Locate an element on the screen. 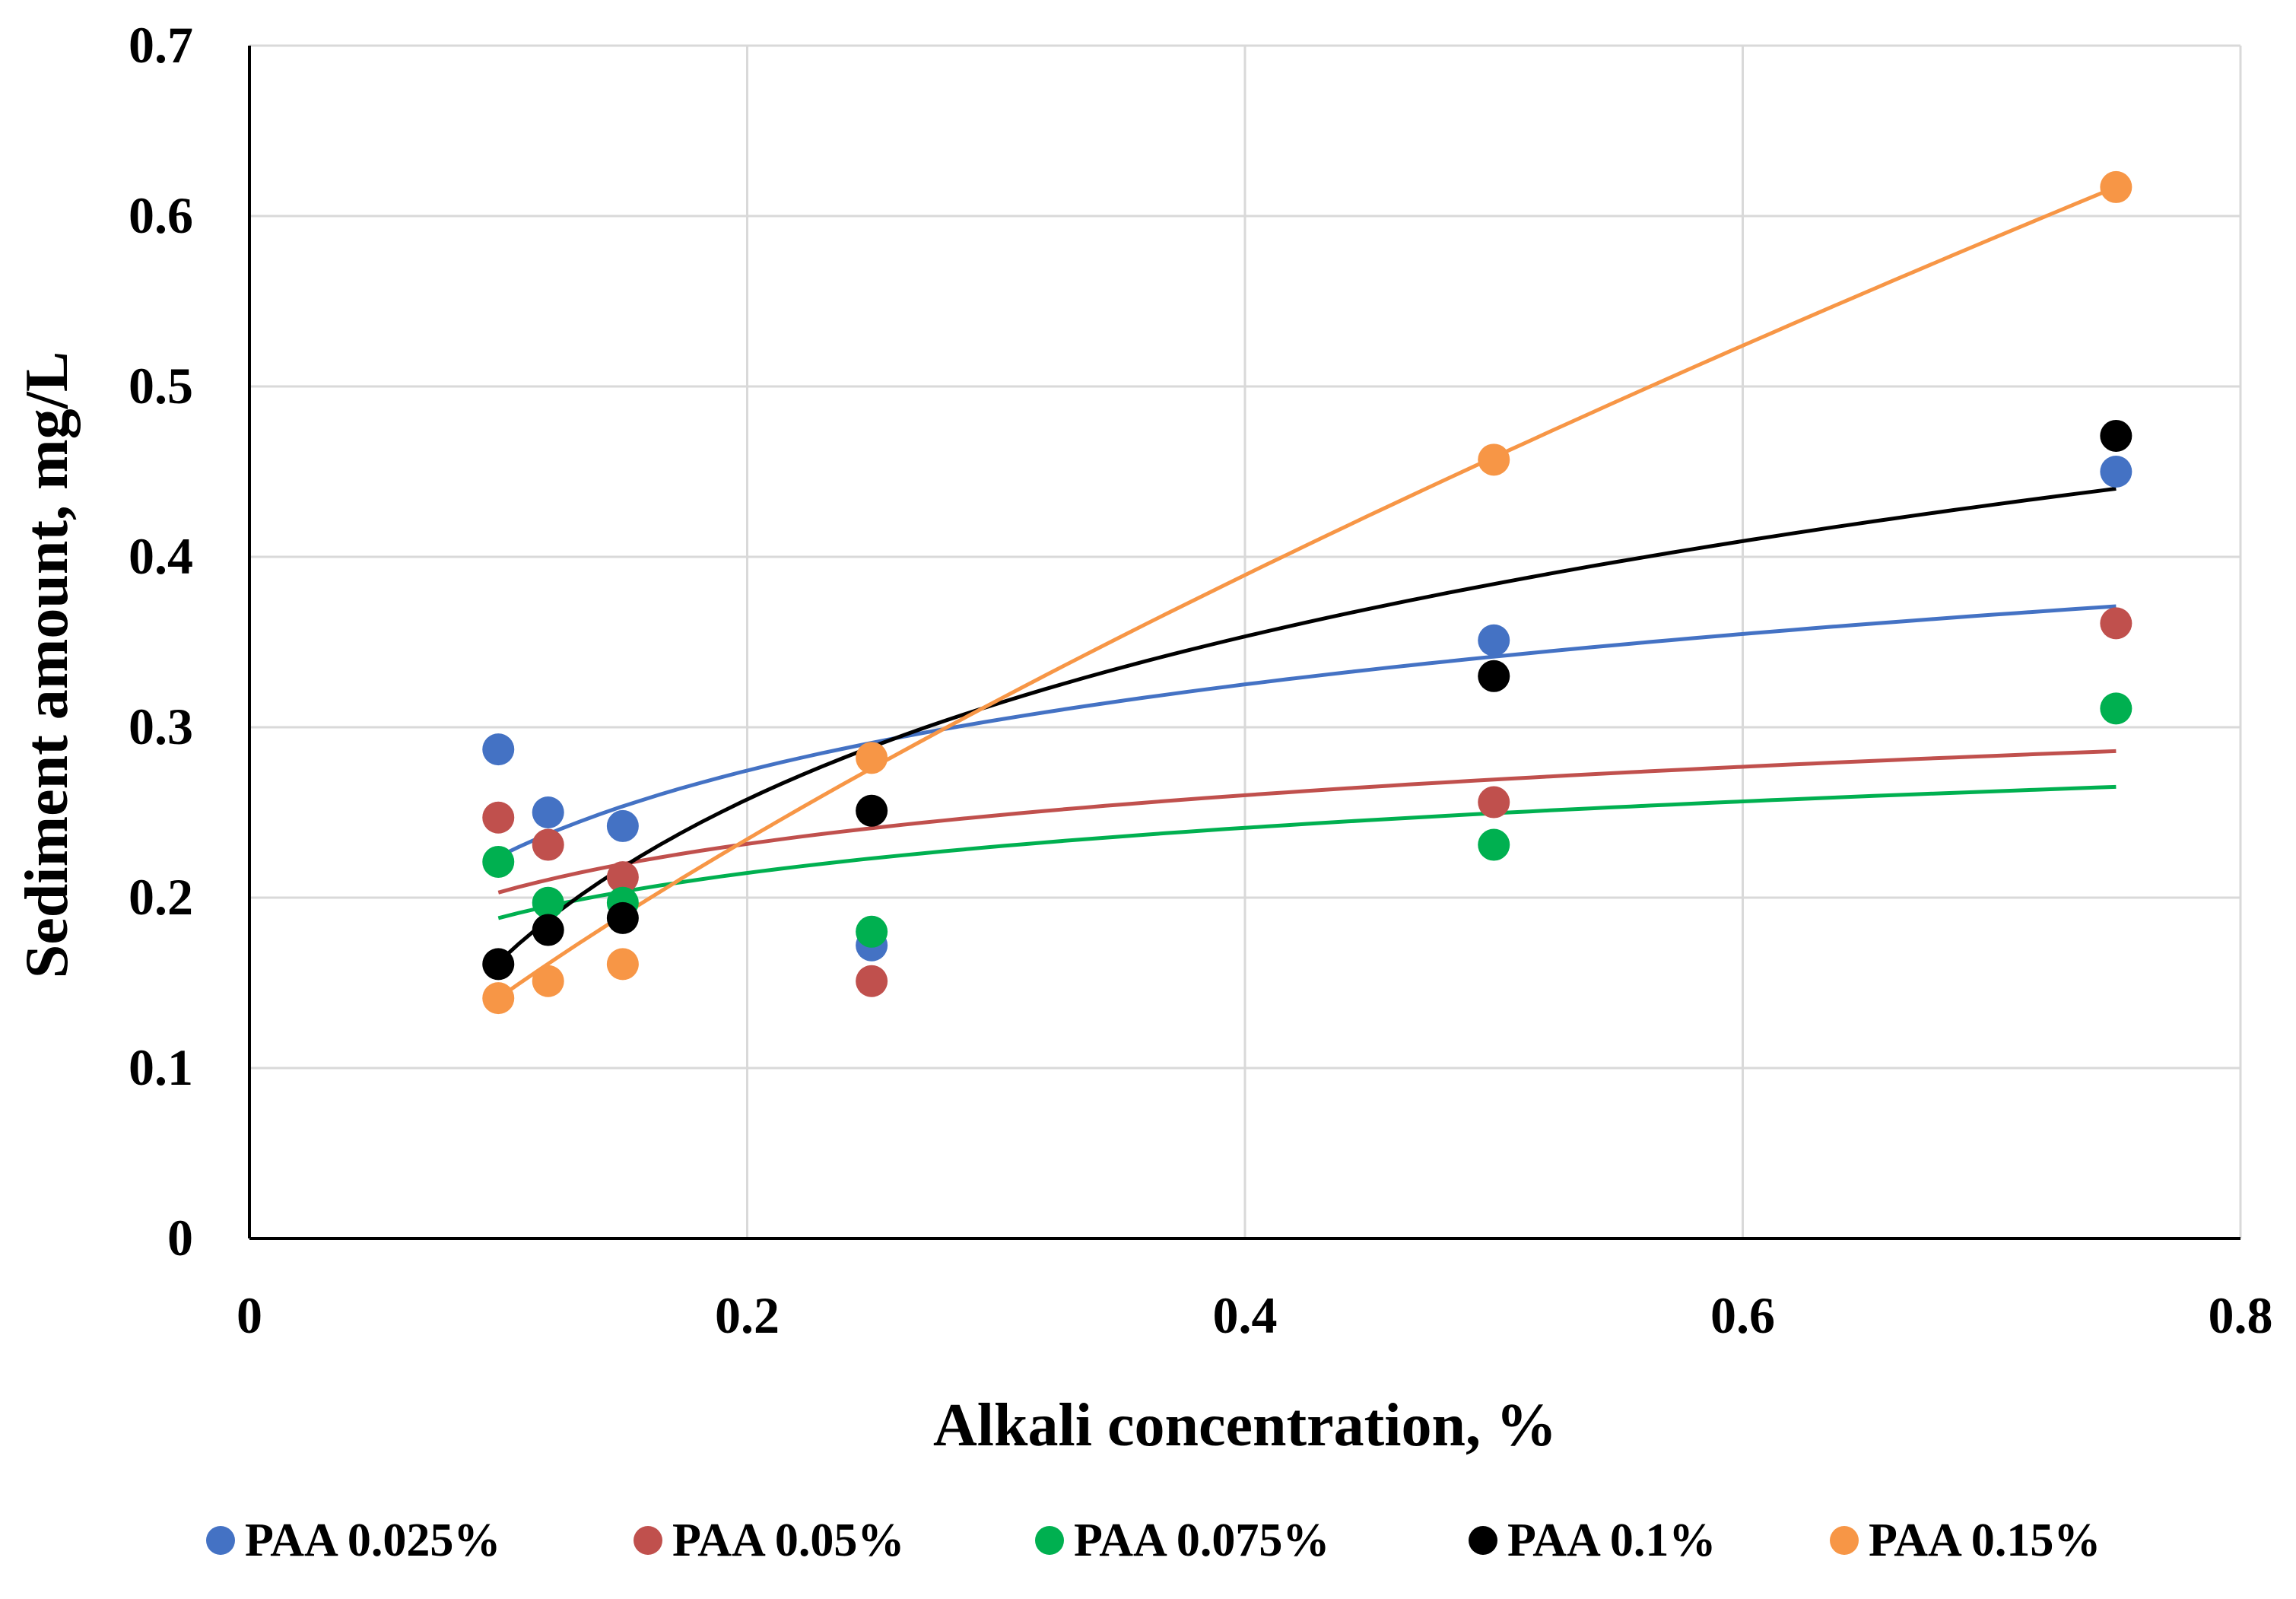 The width and height of the screenshot is (2296, 1599). y-axis-title: Sediment amount, mg/L is located at coordinates (47, 665).